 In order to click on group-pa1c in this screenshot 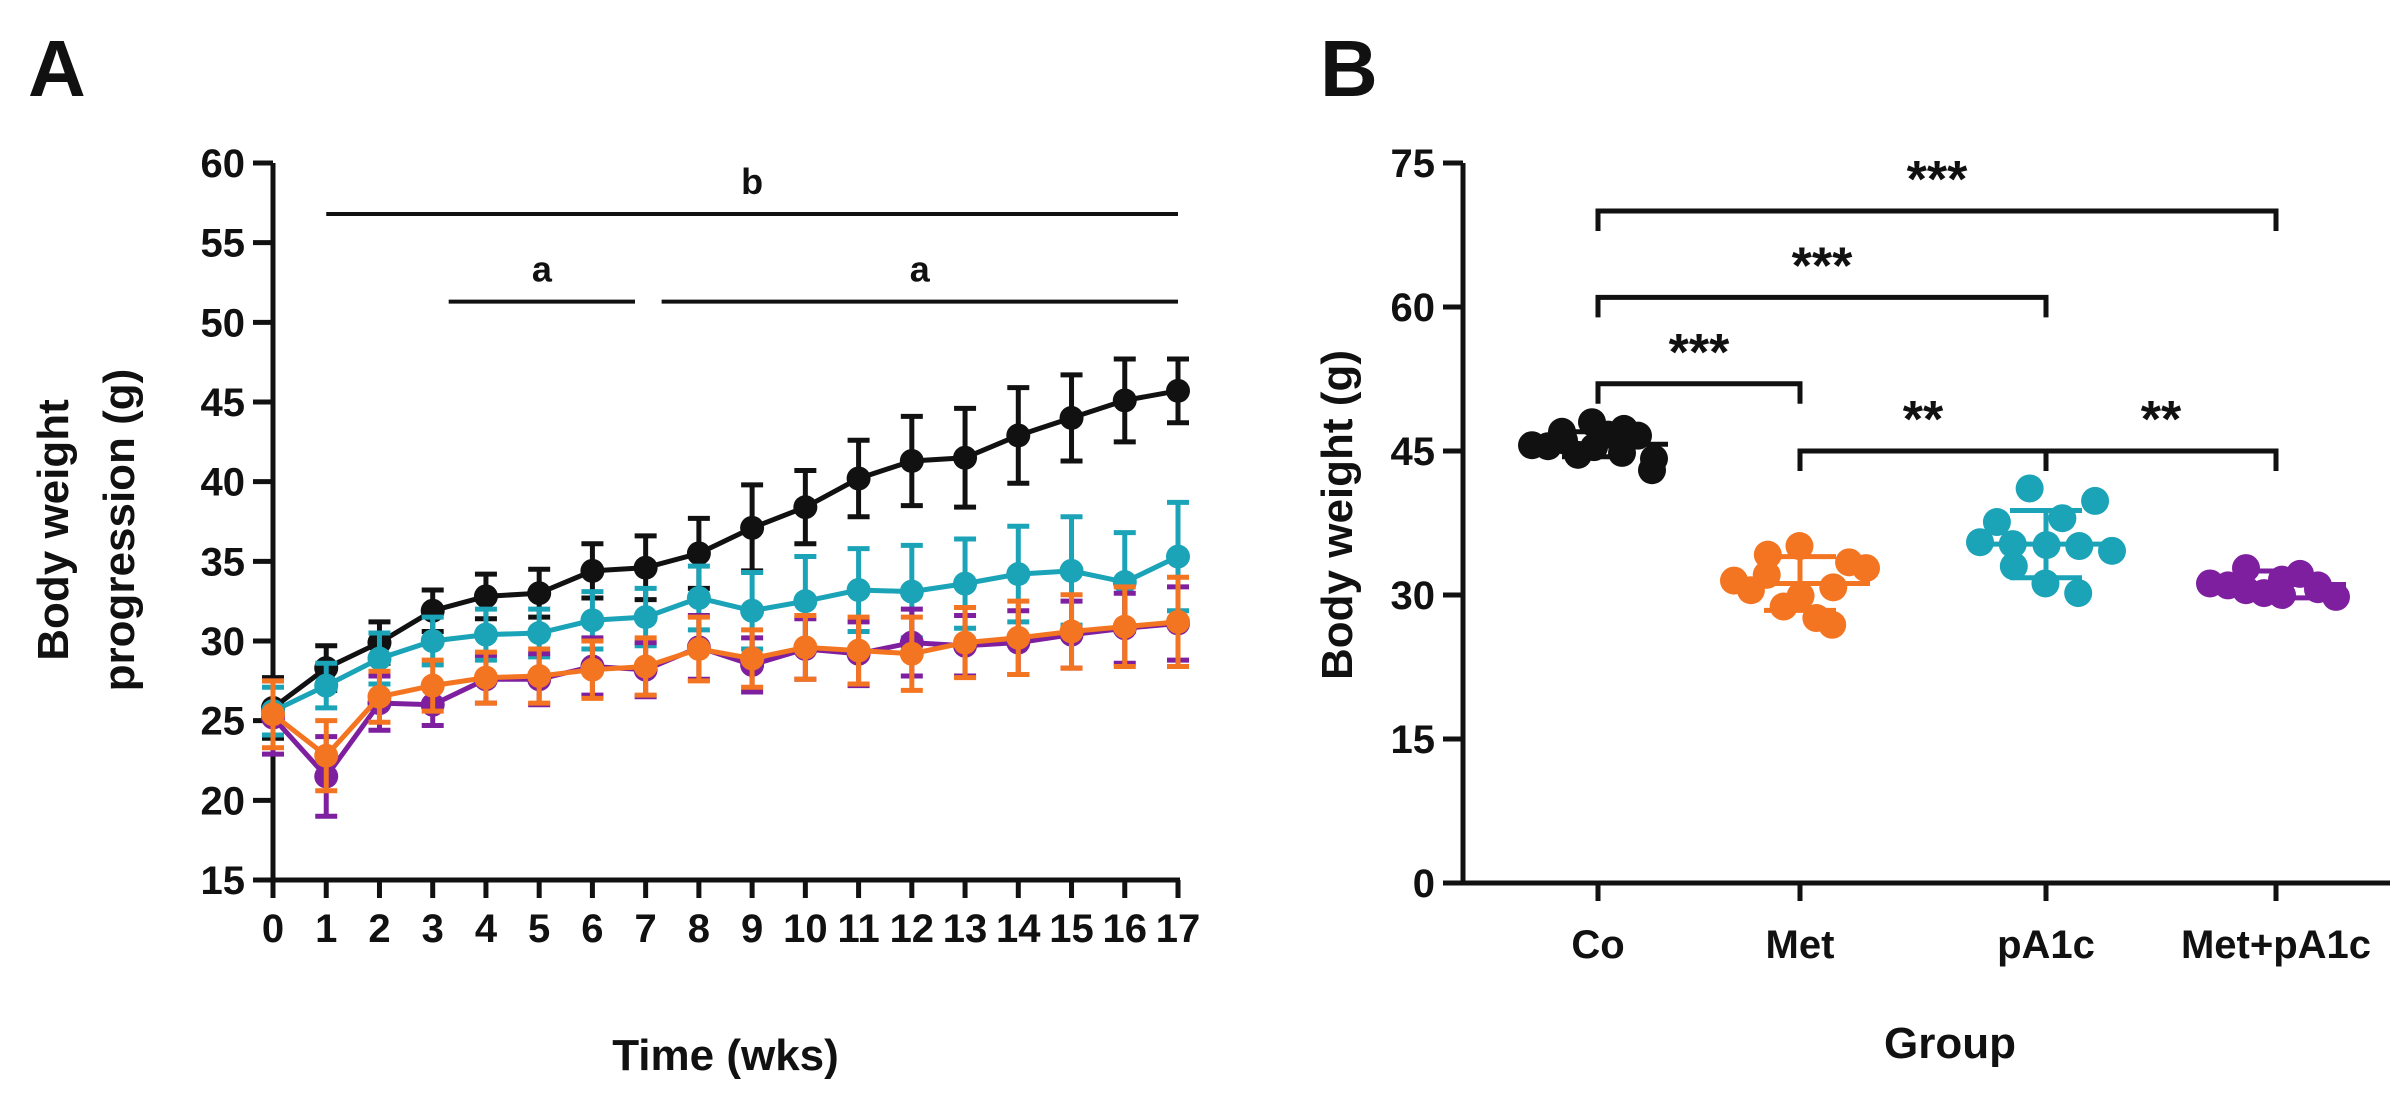, I will do `click(2046, 541)`.